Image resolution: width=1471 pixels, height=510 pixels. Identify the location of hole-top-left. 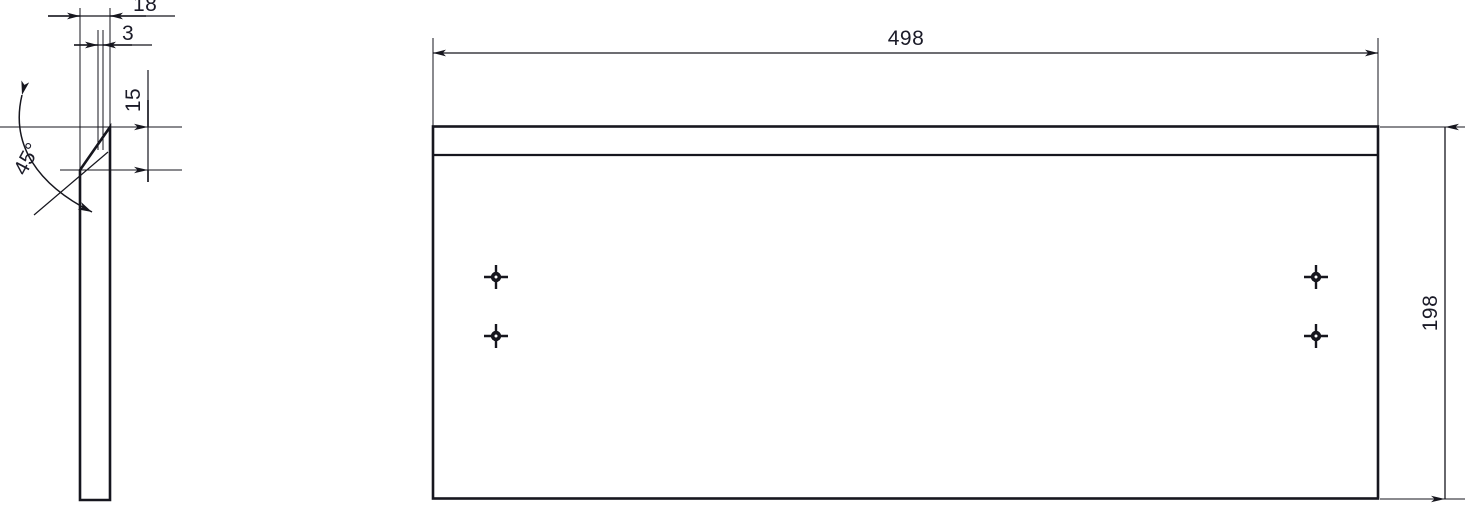
(496, 277).